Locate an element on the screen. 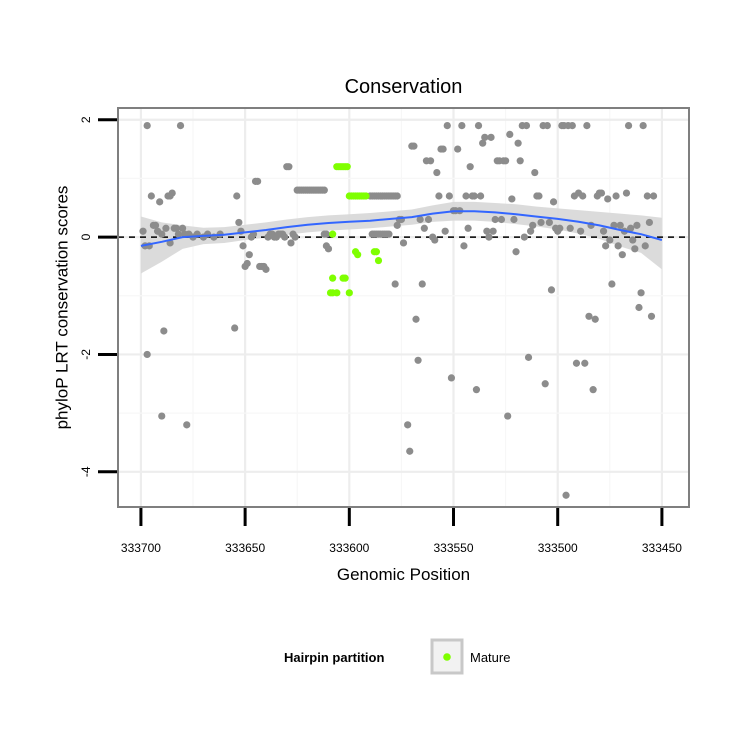  smooth-line is located at coordinates (401, 228).